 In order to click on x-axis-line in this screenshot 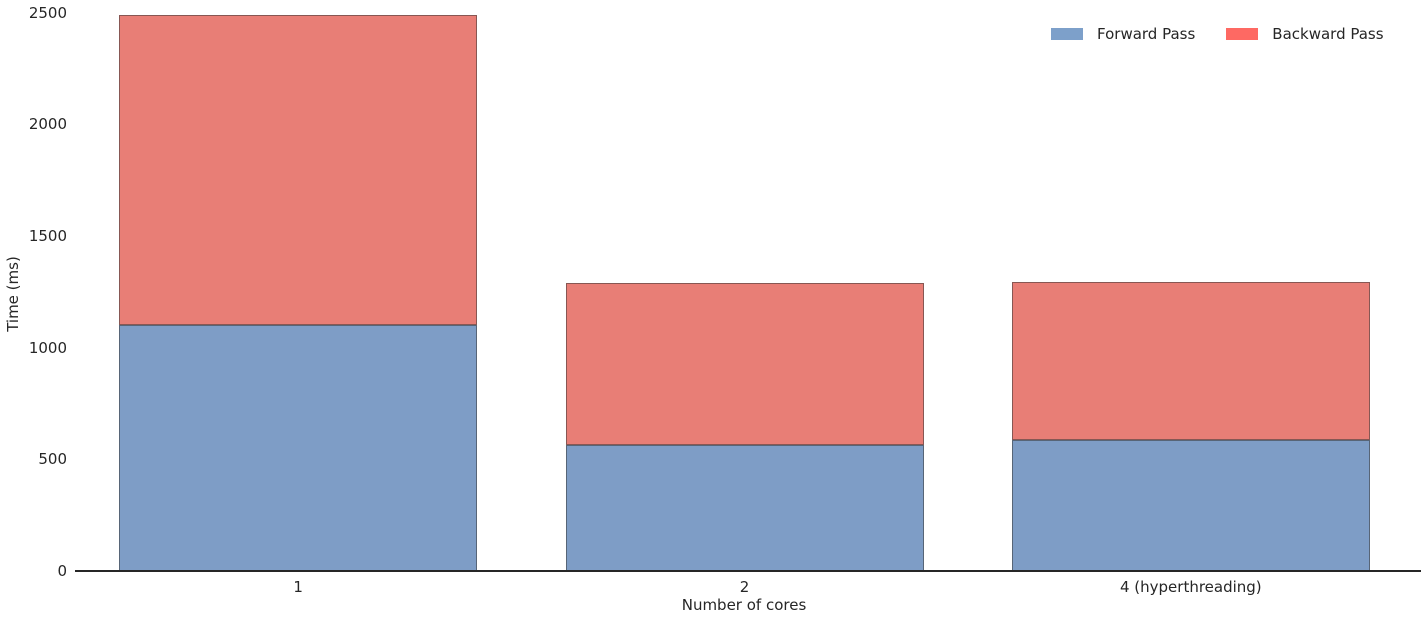, I will do `click(748, 571)`.